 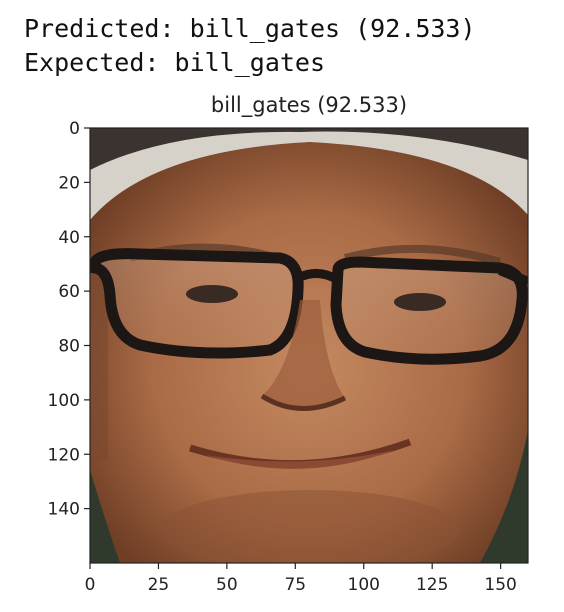 What do you see at coordinates (175, 62) in the screenshot?
I see `expected-output-line: Expected: bill_gates` at bounding box center [175, 62].